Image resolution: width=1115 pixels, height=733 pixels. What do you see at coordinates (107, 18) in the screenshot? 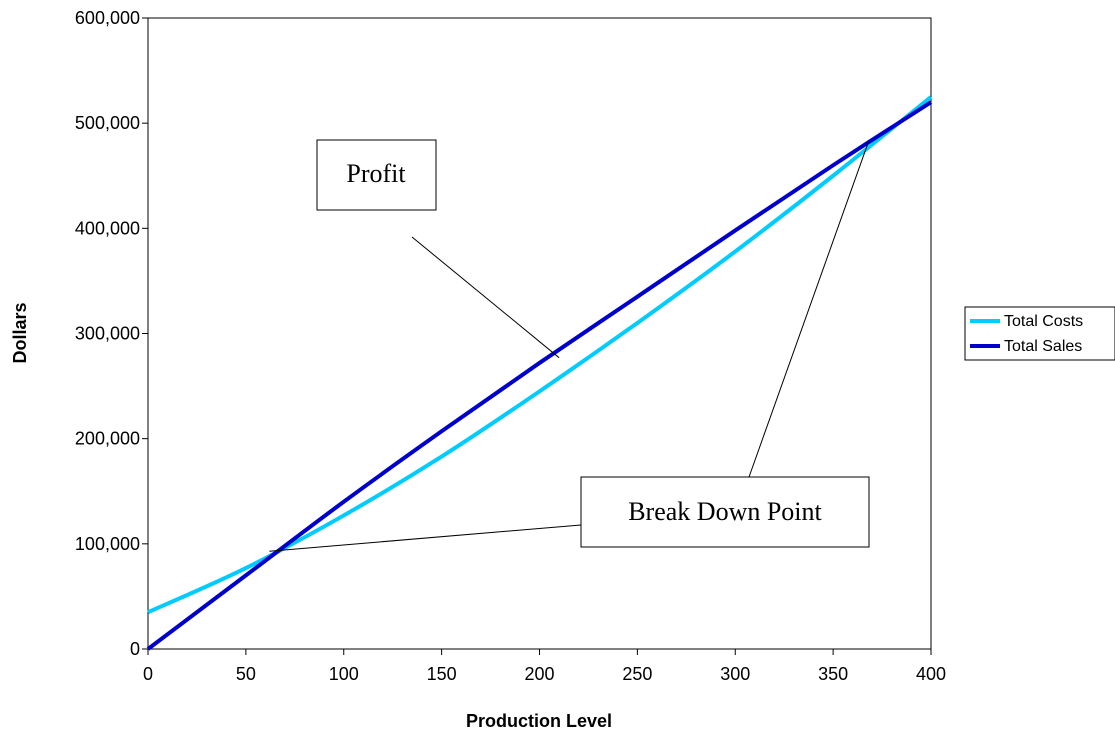
I see `y-tick-label: 600,000` at bounding box center [107, 18].